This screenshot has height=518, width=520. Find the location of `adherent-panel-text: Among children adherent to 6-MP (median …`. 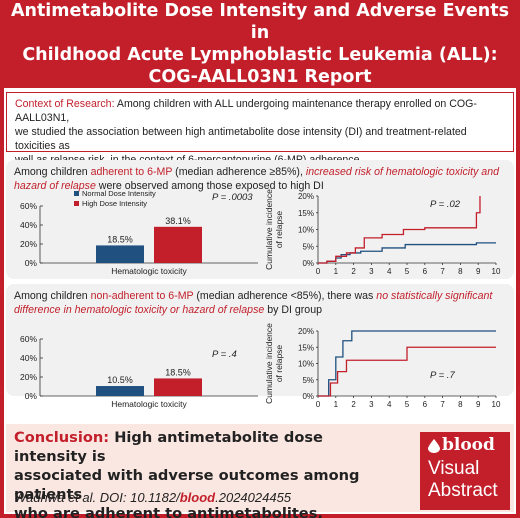

adherent-panel-text: Among children adherent to 6-MP (median … is located at coordinates (260, 179).